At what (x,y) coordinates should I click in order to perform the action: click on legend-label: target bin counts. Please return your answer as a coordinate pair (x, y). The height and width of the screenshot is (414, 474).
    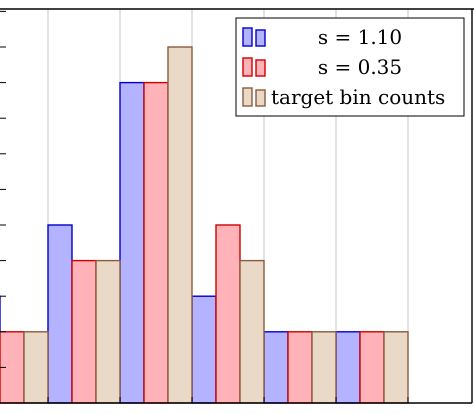
    Looking at the image, I should click on (358, 97).